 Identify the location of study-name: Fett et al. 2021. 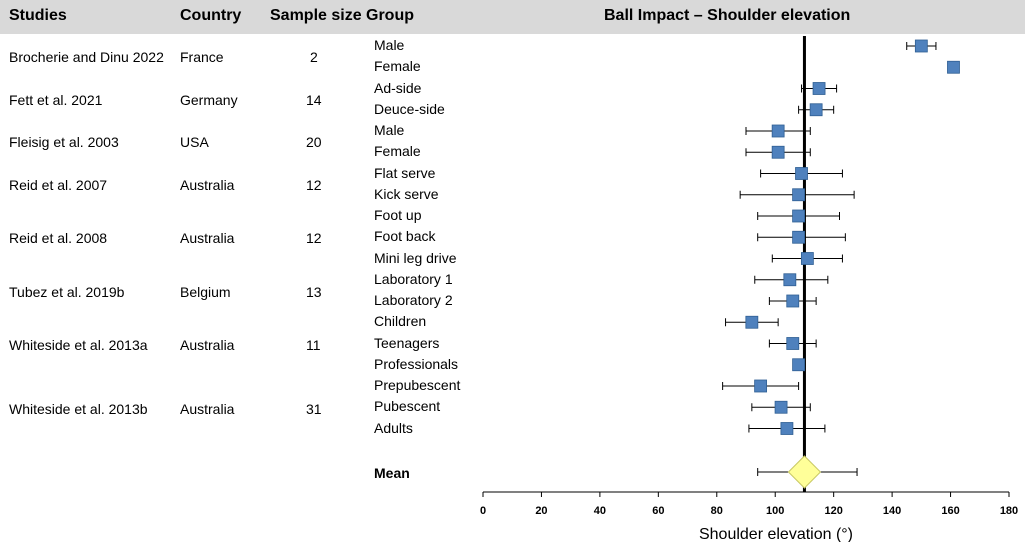
(56, 100).